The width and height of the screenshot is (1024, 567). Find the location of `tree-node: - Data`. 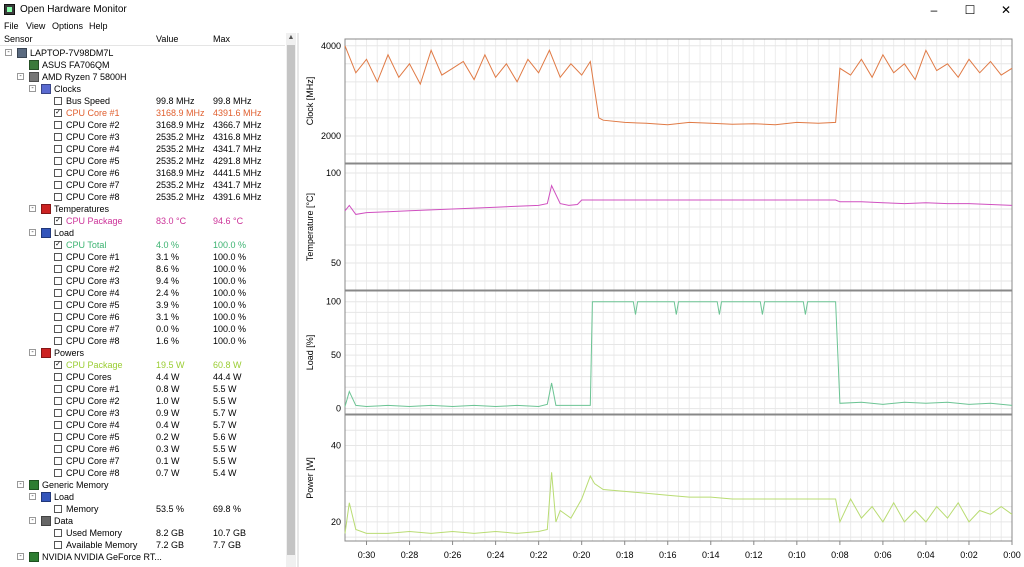

tree-node: - Data is located at coordinates (142, 521).